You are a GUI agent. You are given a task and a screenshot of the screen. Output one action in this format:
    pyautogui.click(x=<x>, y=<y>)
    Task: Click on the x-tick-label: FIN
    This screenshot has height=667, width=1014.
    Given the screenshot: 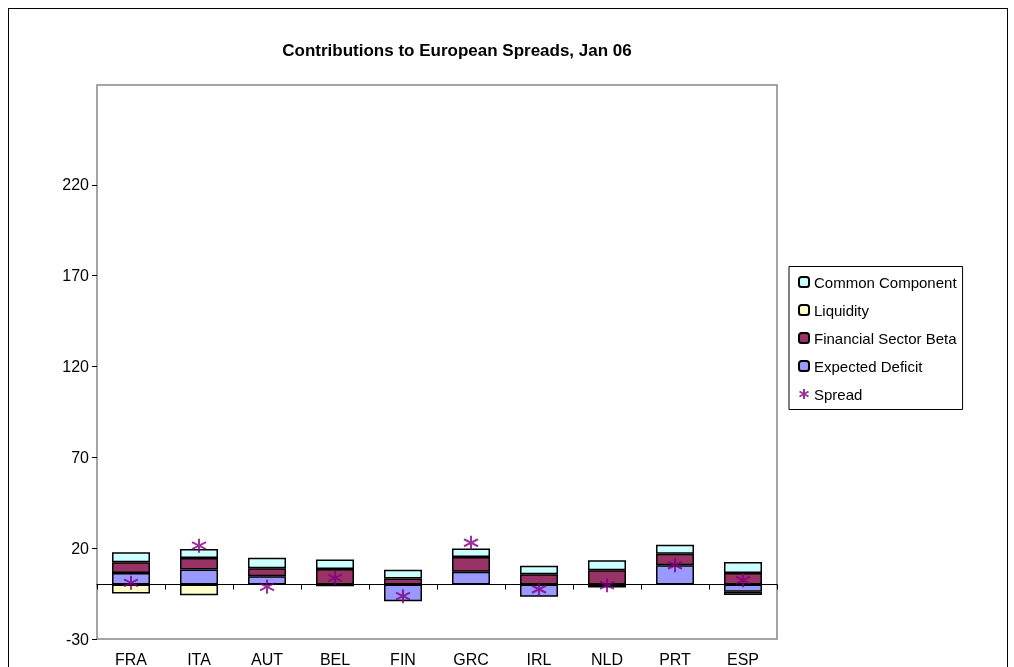 What is the action you would take?
    pyautogui.click(x=403, y=658)
    